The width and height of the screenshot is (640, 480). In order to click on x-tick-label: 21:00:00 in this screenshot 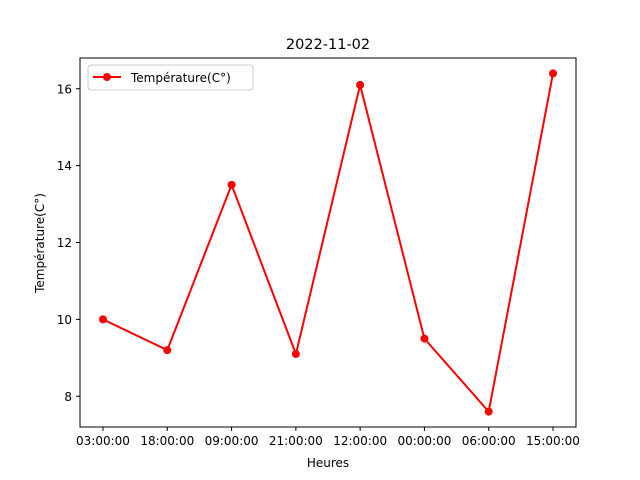, I will do `click(296, 441)`.